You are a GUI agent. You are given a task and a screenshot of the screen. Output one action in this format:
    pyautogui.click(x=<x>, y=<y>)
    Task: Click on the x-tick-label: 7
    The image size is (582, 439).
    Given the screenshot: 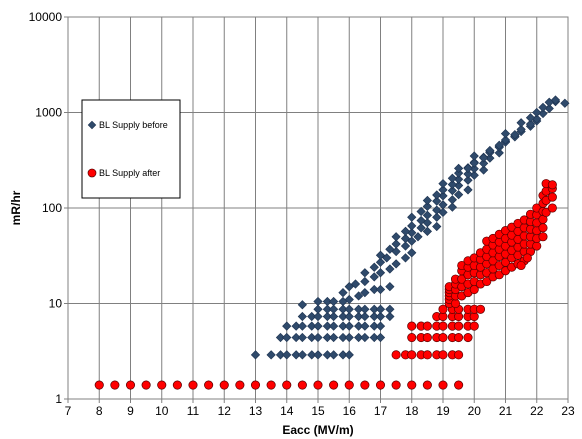 What is the action you would take?
    pyautogui.click(x=68, y=411)
    